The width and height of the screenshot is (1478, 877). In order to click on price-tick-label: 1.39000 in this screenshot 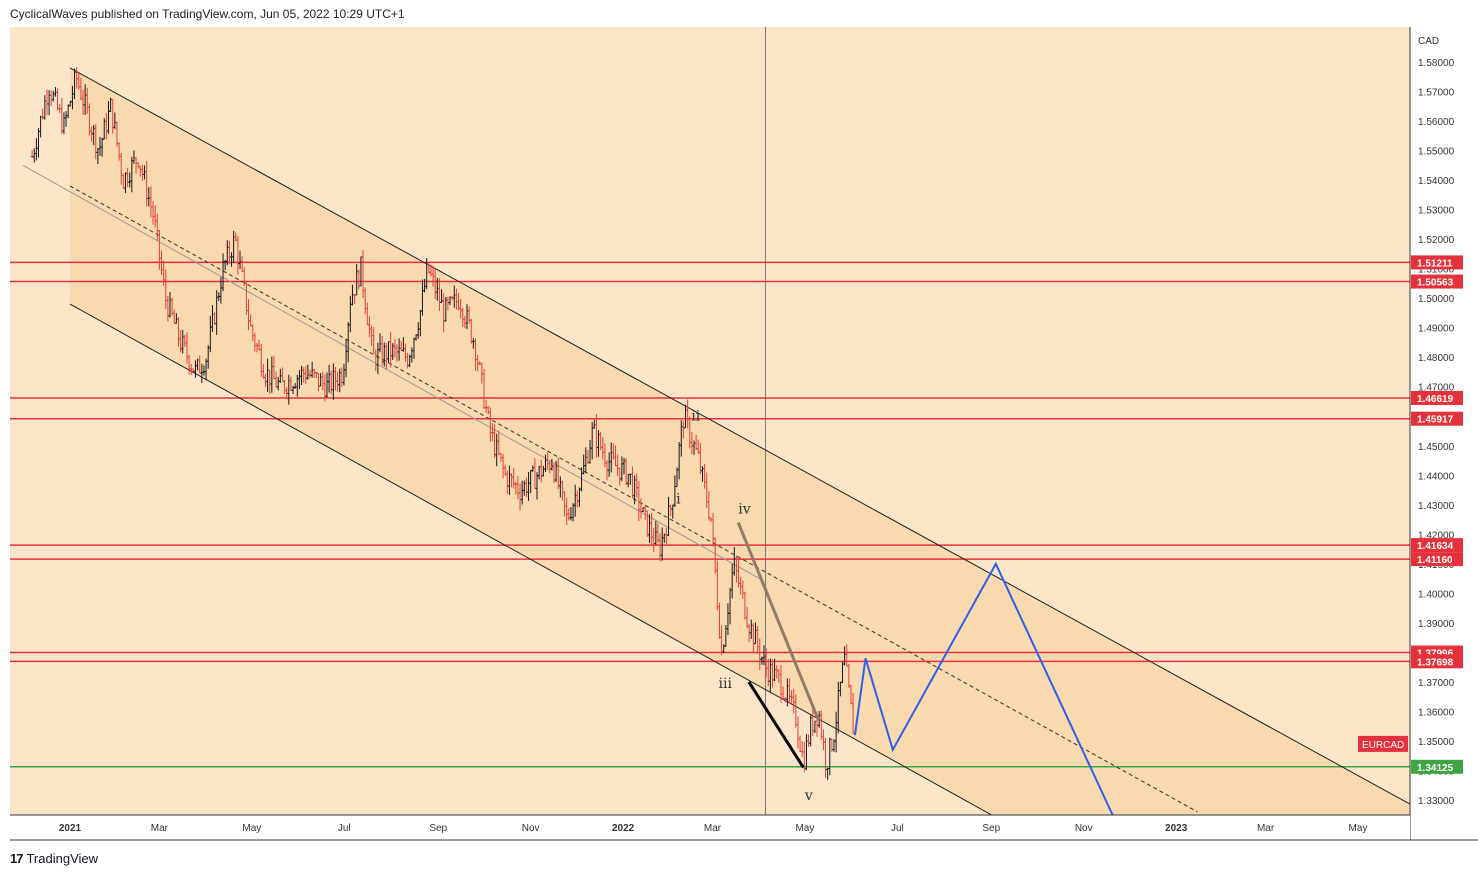, I will do `click(1436, 624)`.